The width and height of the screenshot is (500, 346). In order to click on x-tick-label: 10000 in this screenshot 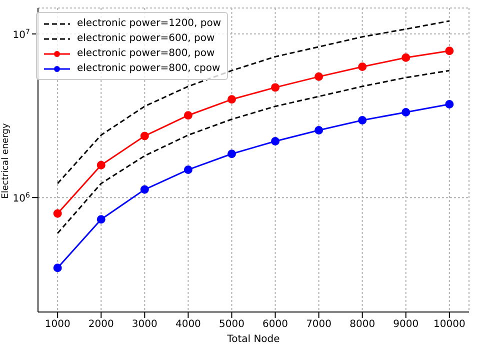, I will do `click(450, 324)`.